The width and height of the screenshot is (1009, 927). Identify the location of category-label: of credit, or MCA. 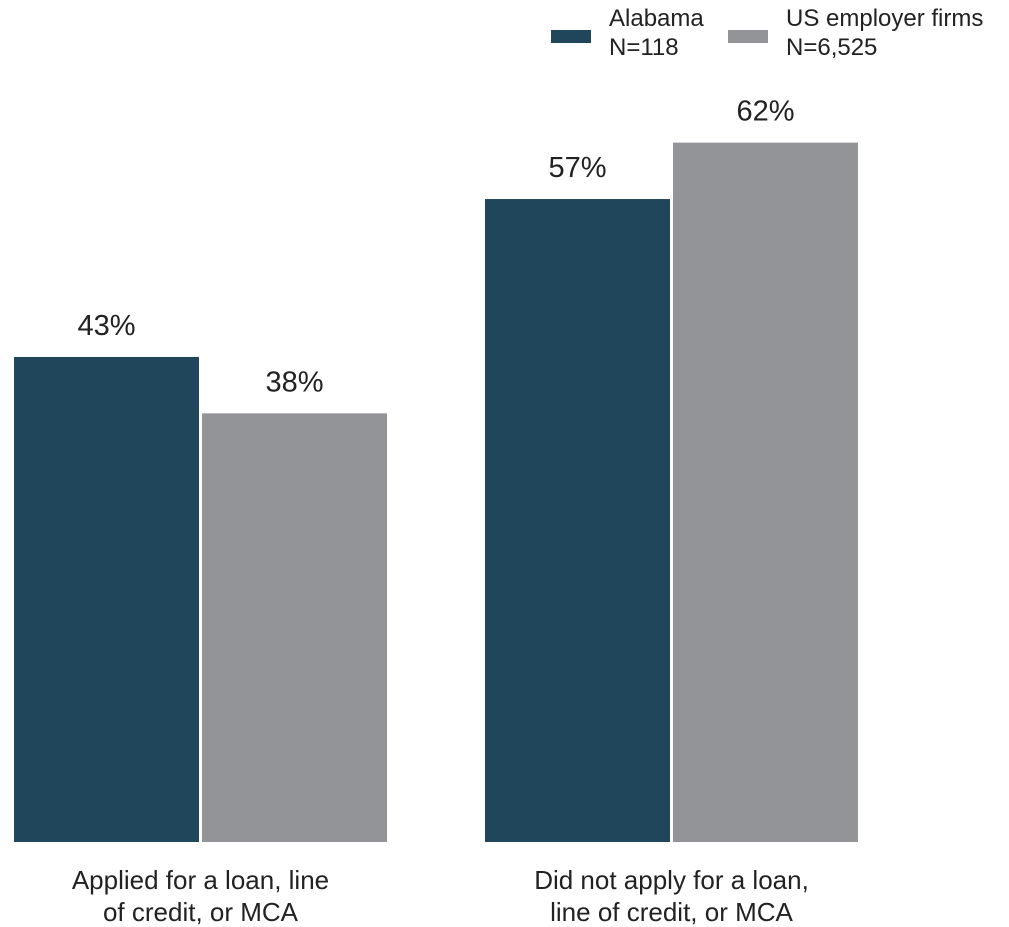
(201, 912).